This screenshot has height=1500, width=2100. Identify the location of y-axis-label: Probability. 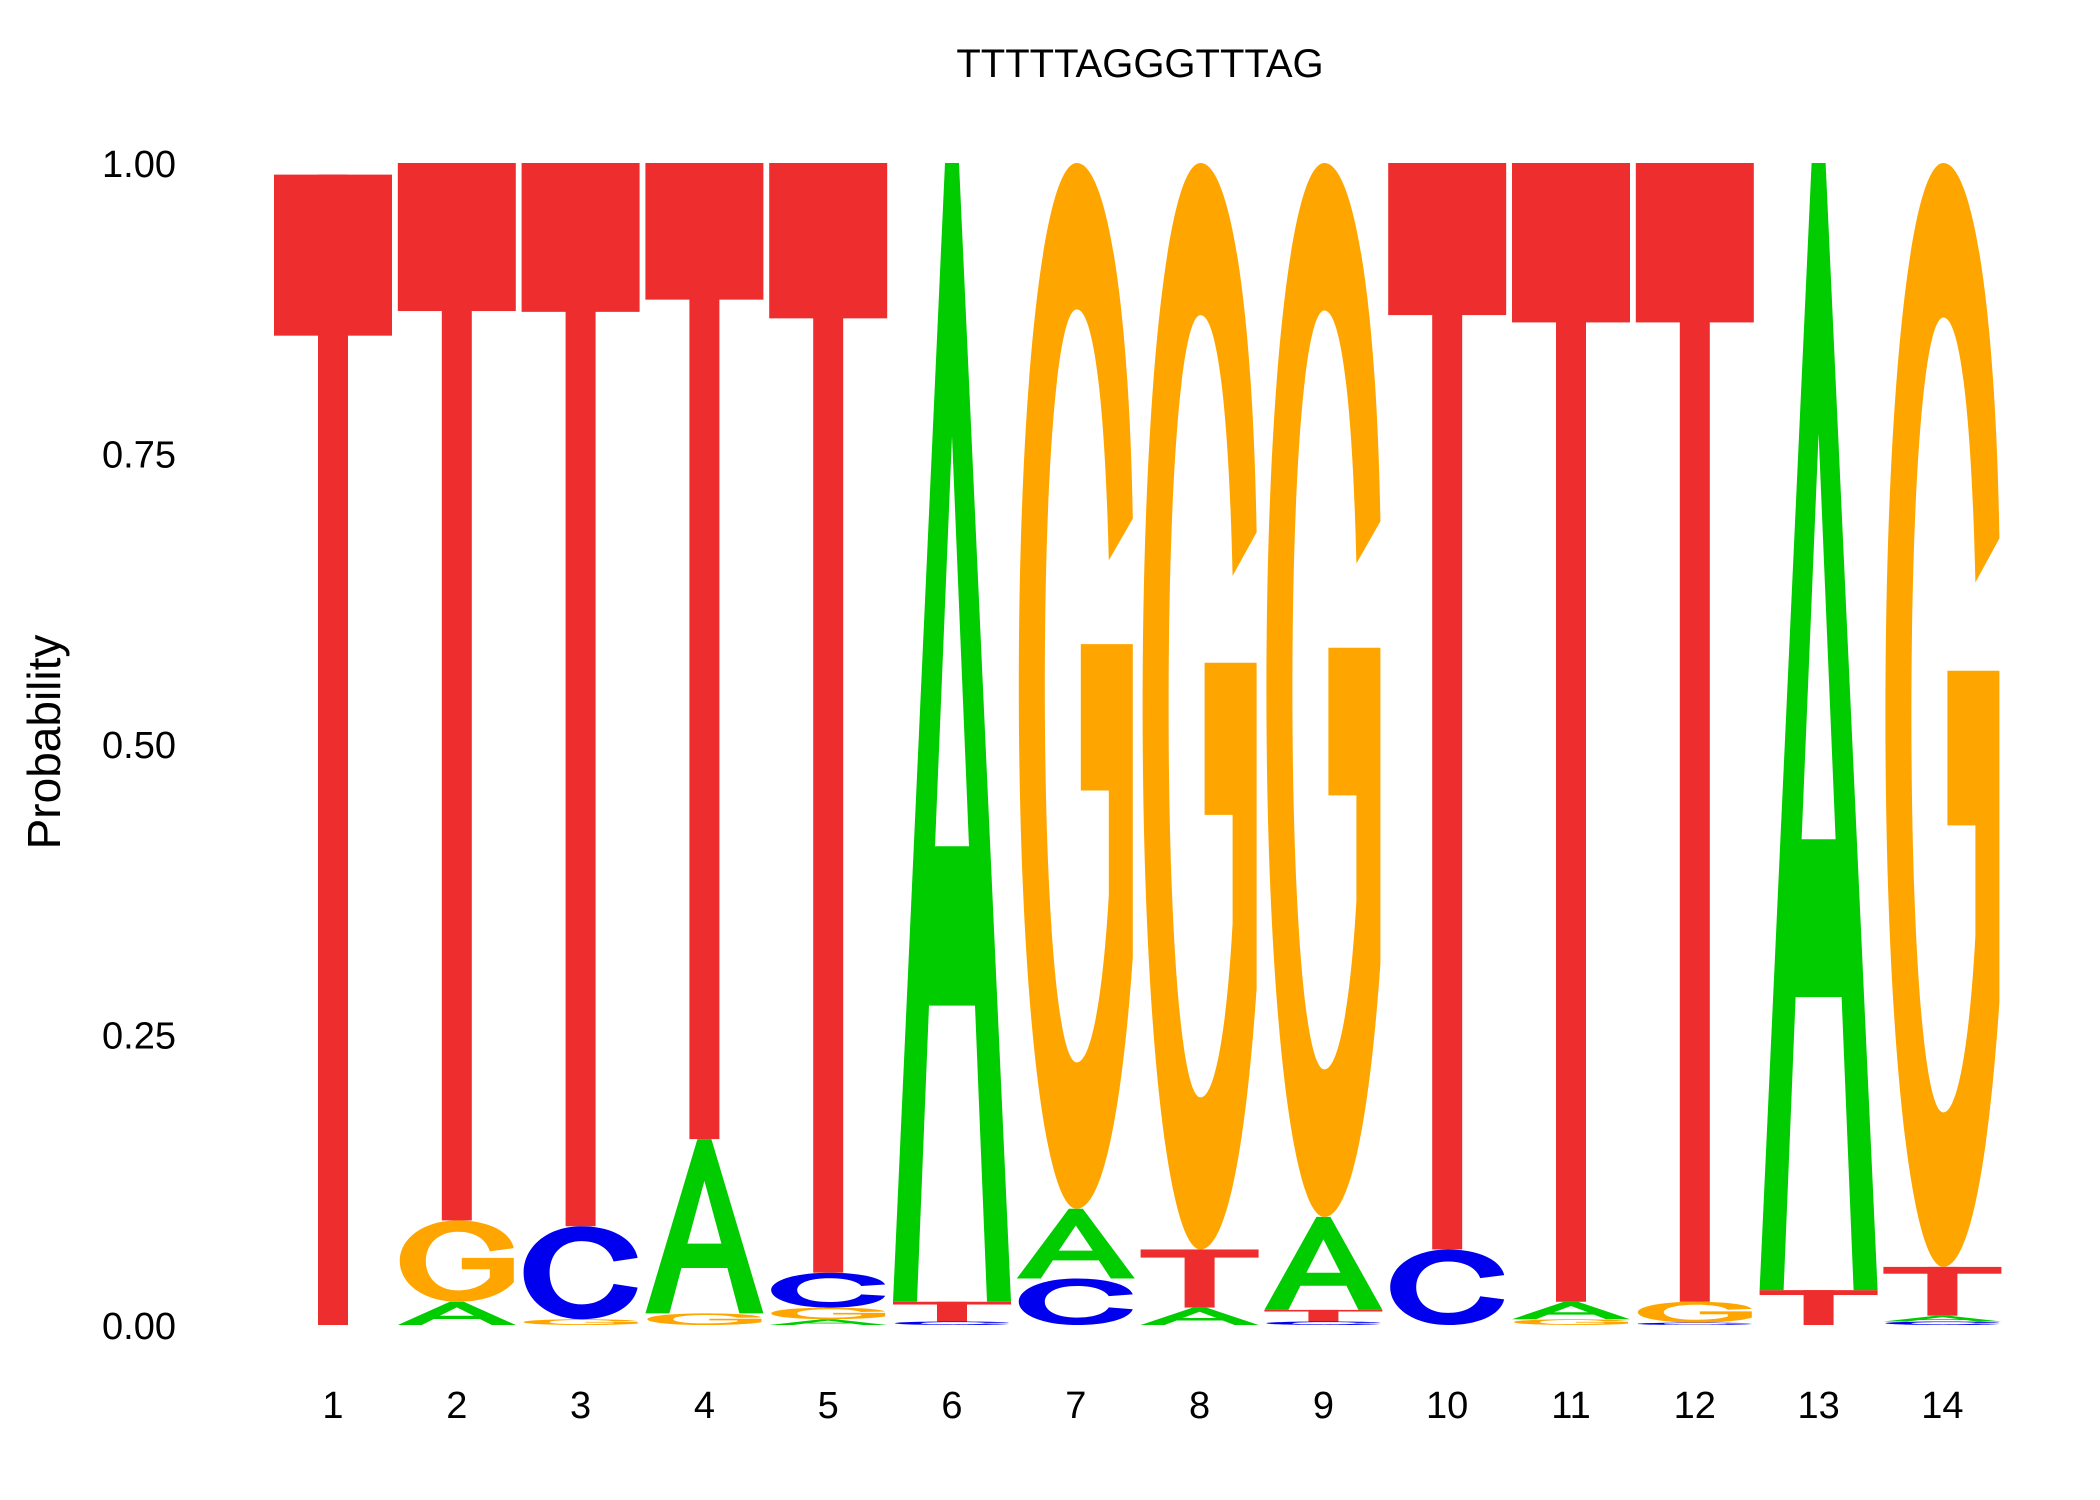
(44, 742).